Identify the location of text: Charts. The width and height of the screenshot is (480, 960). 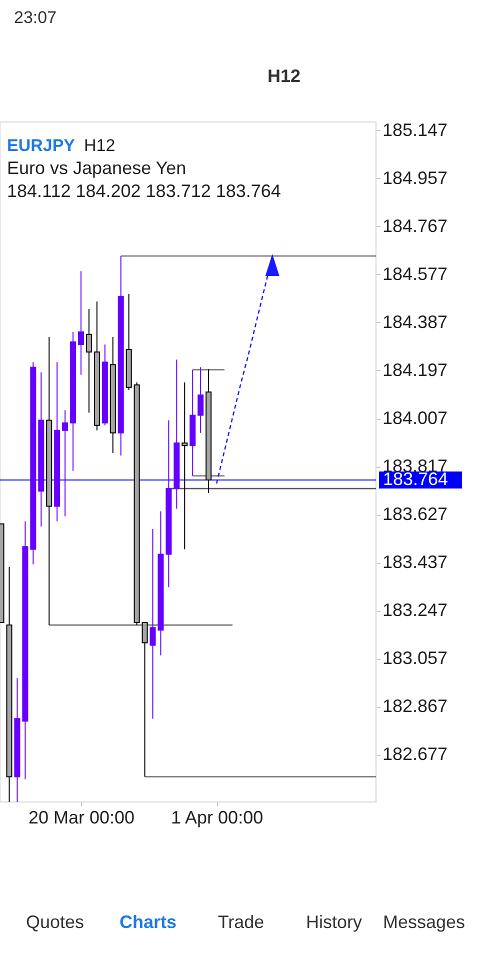
(148, 922).